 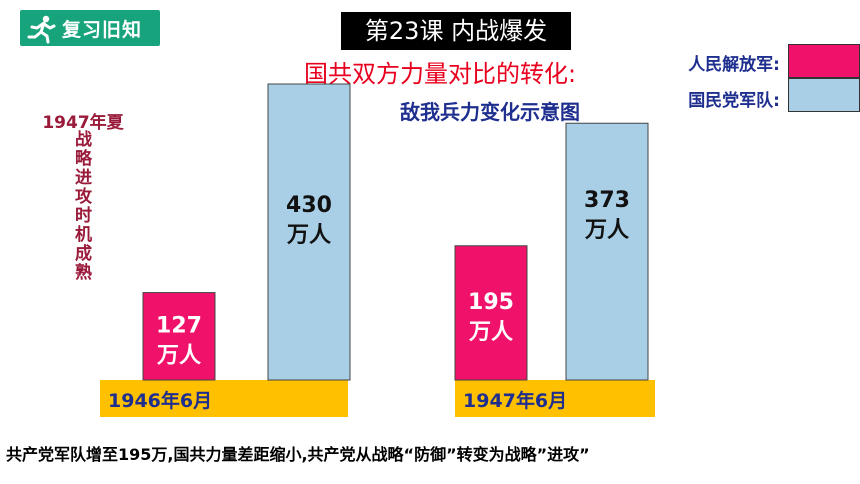 I want to click on review-badge: 复习旧知, so click(x=90, y=28).